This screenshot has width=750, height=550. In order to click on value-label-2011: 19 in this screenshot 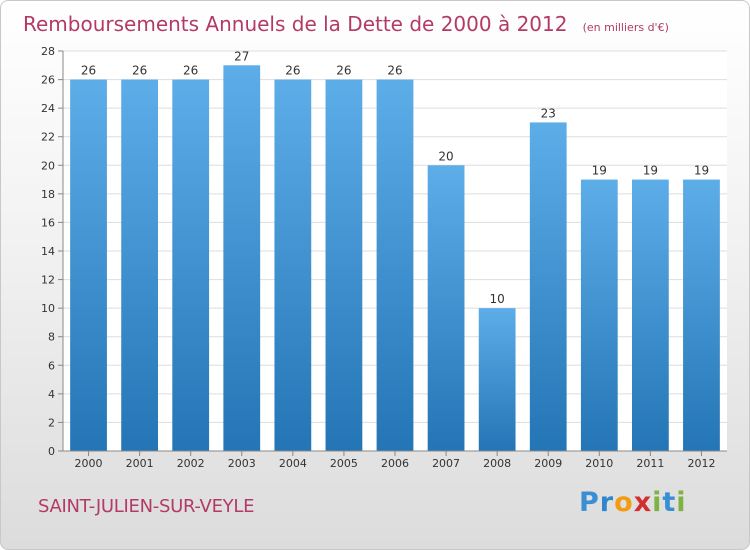, I will do `click(650, 171)`.